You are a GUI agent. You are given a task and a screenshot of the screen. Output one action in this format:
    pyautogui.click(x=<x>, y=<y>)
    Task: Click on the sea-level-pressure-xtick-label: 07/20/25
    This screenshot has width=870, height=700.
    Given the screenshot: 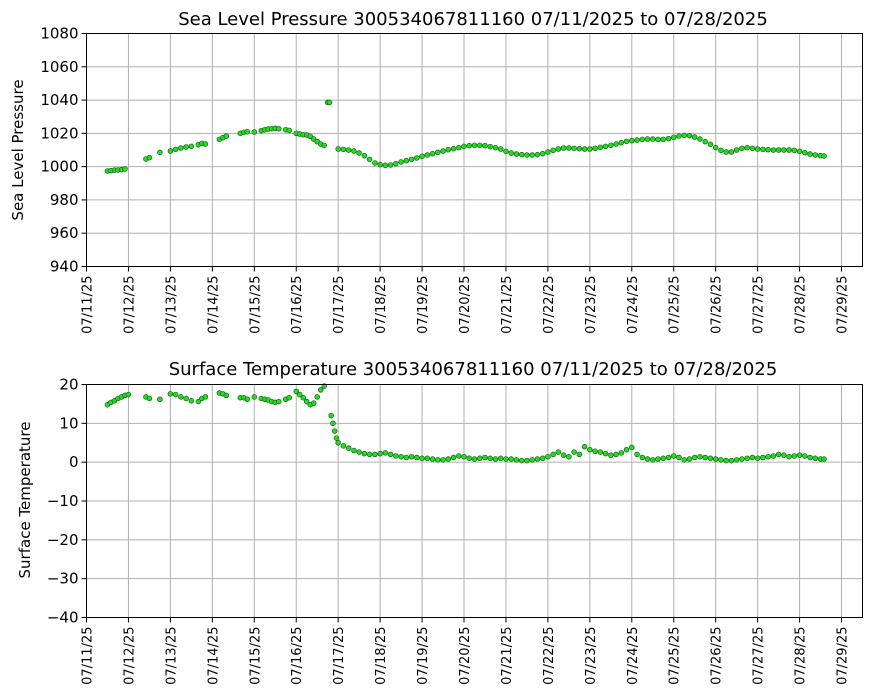 What is the action you would take?
    pyautogui.click(x=465, y=305)
    